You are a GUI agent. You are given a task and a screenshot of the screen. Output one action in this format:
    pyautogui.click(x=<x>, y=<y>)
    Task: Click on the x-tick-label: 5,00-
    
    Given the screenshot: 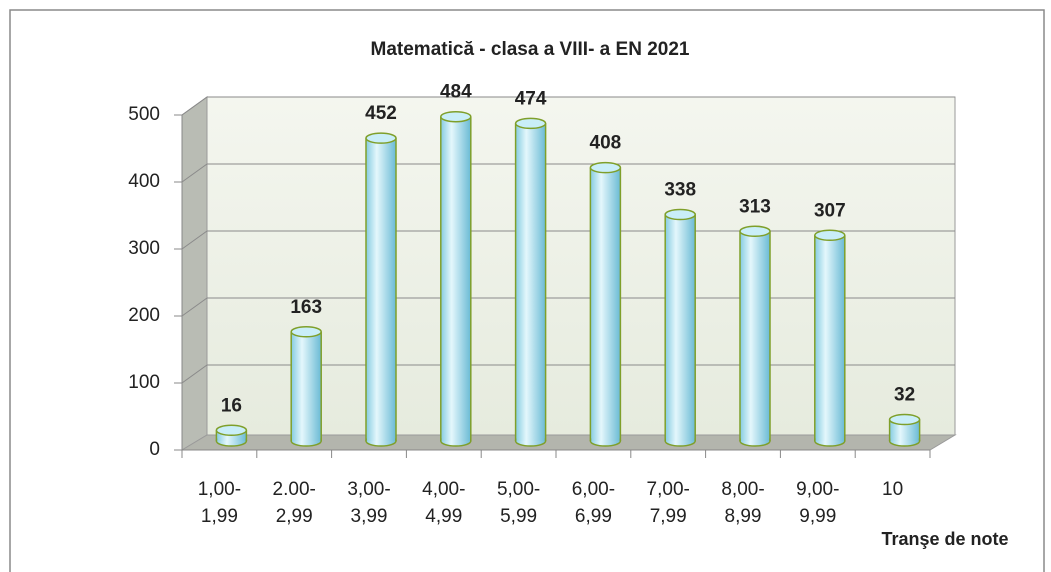 What is the action you would take?
    pyautogui.click(x=518, y=489)
    